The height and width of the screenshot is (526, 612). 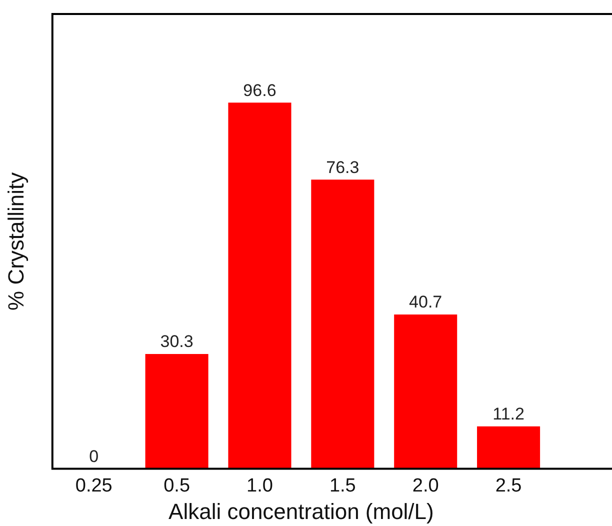 What do you see at coordinates (259, 485) in the screenshot?
I see `x-tick-label: 1.0` at bounding box center [259, 485].